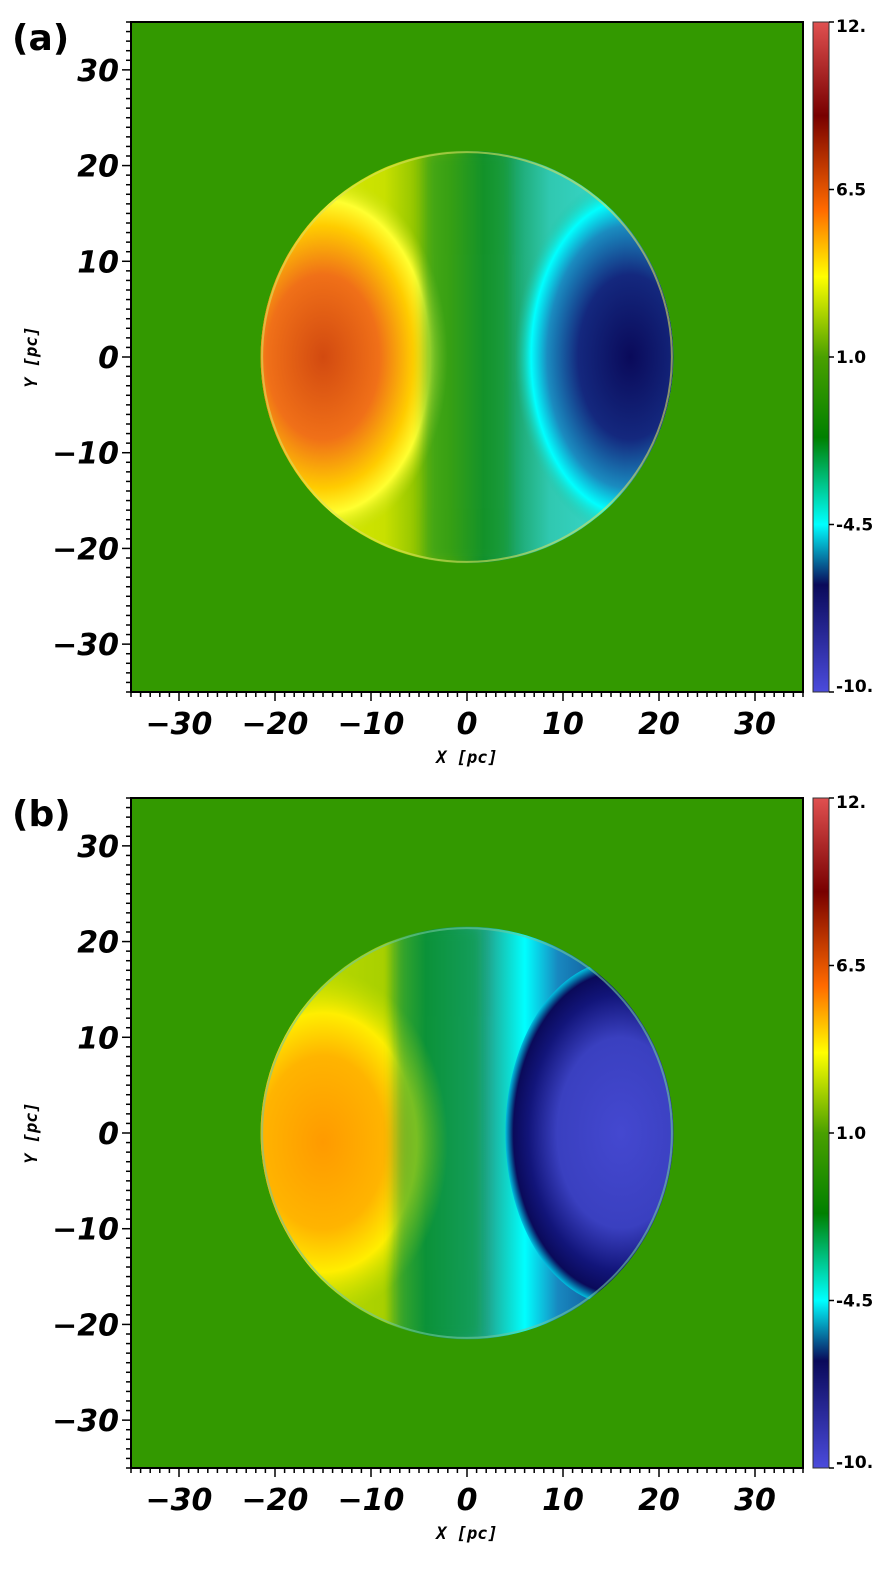 Image resolution: width=896 pixels, height=1580 pixels. Describe the element at coordinates (40, 38) in the screenshot. I see `panel-label: (a)` at that location.